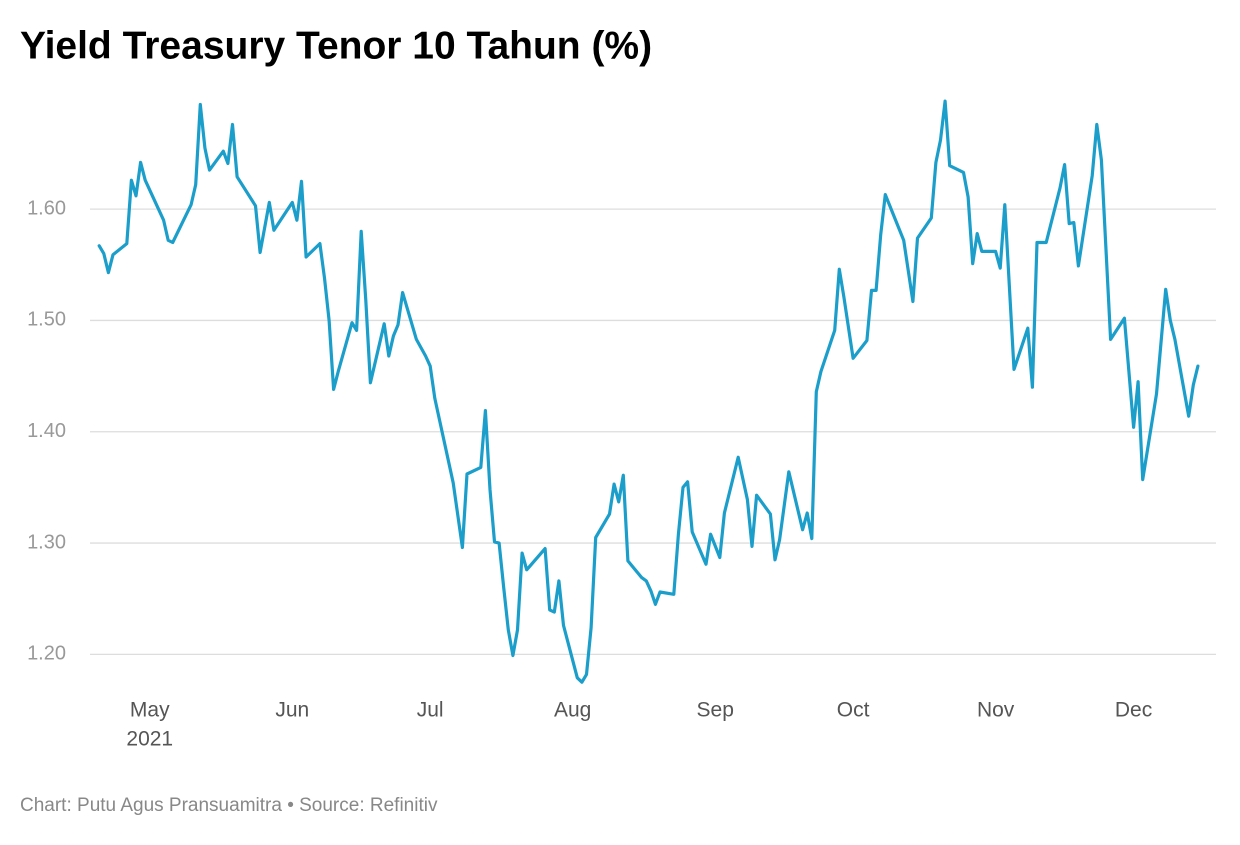  What do you see at coordinates (292, 710) in the screenshot?
I see `x-tick-label: Jun` at bounding box center [292, 710].